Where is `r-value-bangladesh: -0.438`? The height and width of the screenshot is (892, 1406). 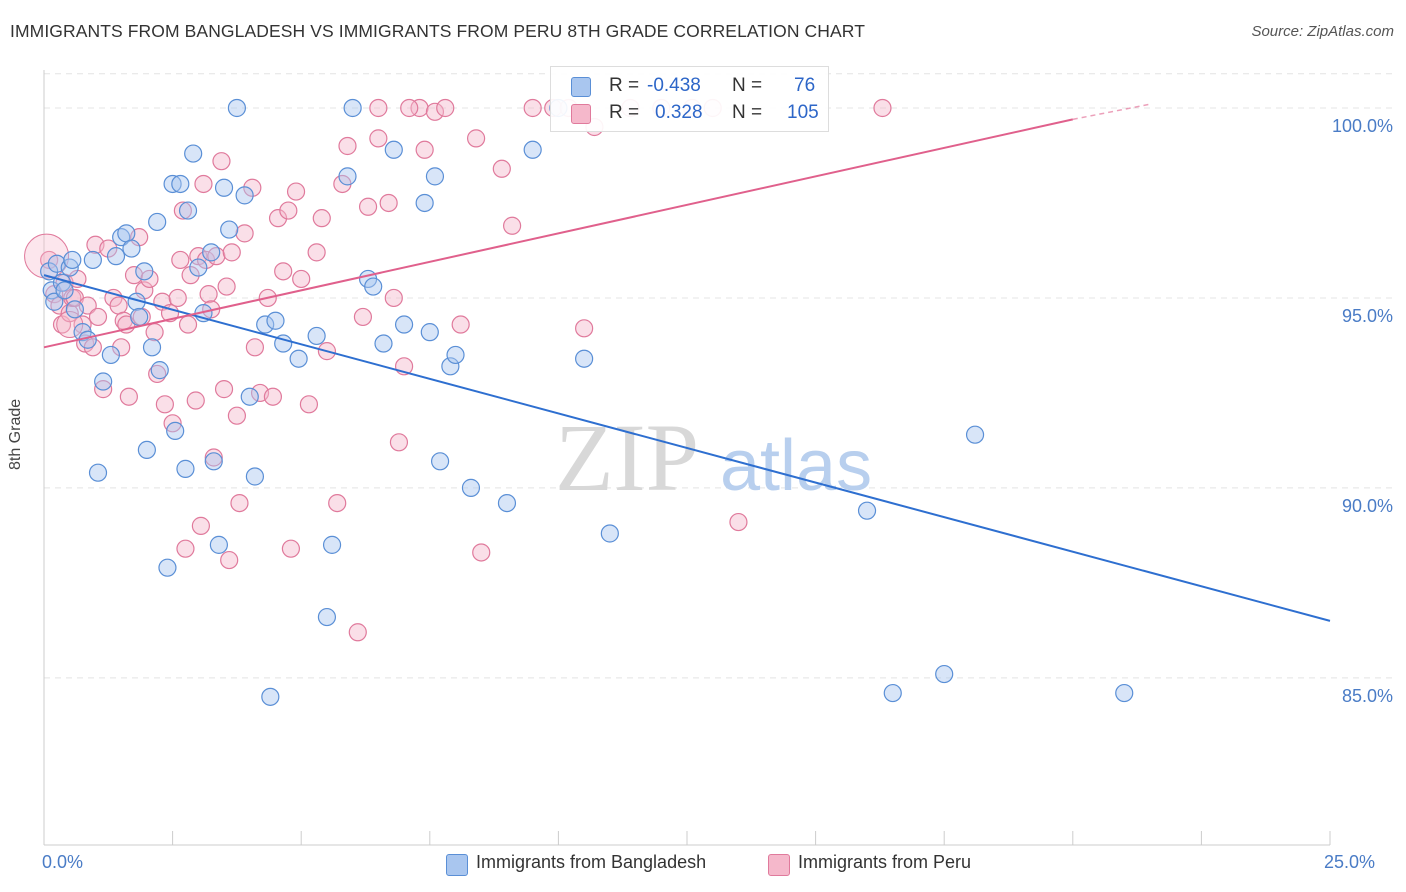
r-value-bangladesh: -0.438 is located at coordinates (674, 85).